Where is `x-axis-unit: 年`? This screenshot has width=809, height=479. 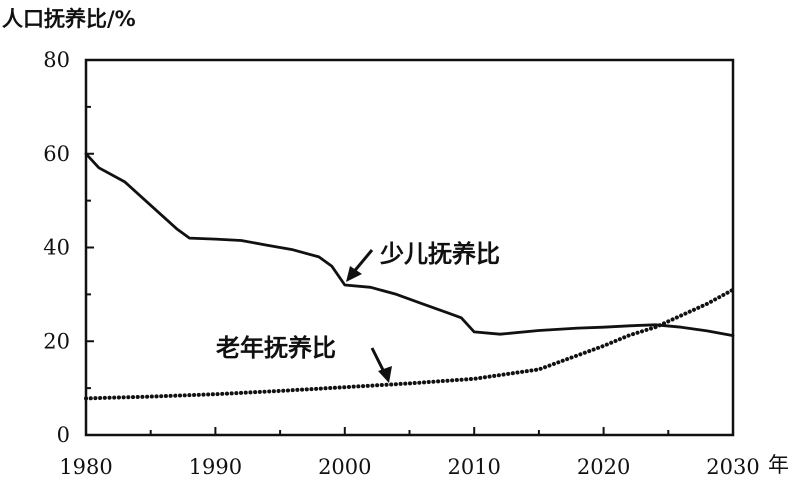
x-axis-unit: 年 is located at coordinates (778, 465).